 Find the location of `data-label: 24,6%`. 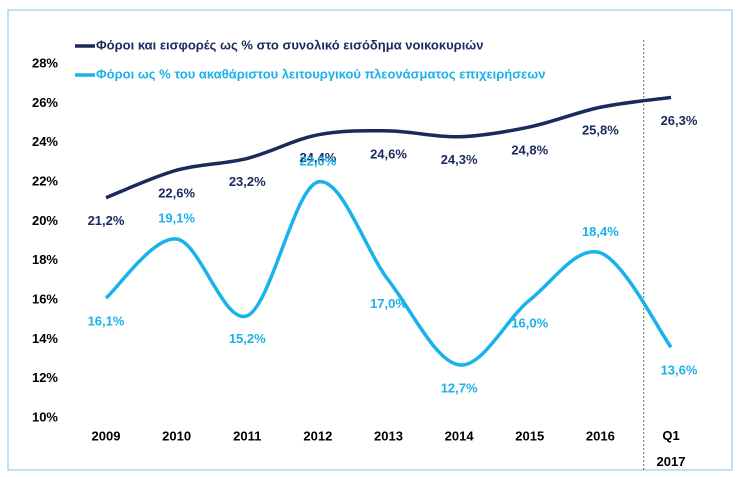

data-label: 24,6% is located at coordinates (388, 153).